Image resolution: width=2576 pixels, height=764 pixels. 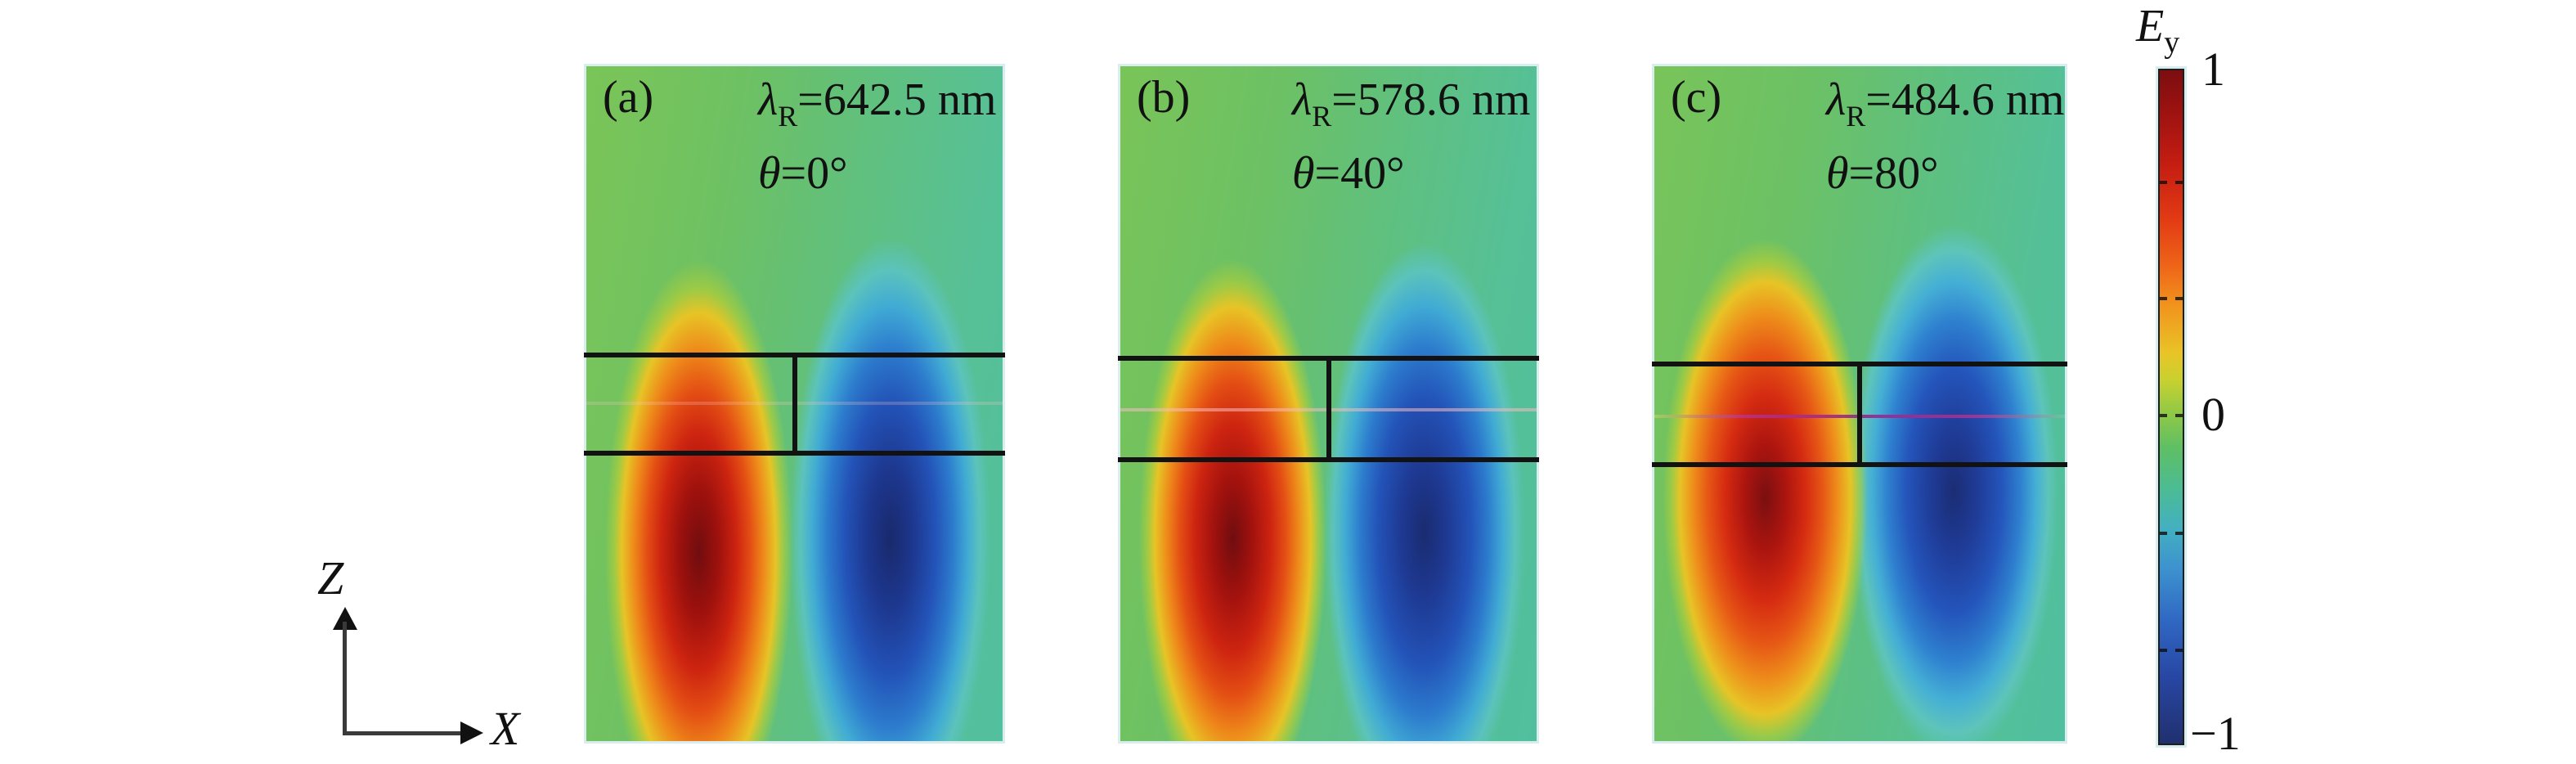 What do you see at coordinates (1359, 173) in the screenshot?
I see `theta-value: =40°` at bounding box center [1359, 173].